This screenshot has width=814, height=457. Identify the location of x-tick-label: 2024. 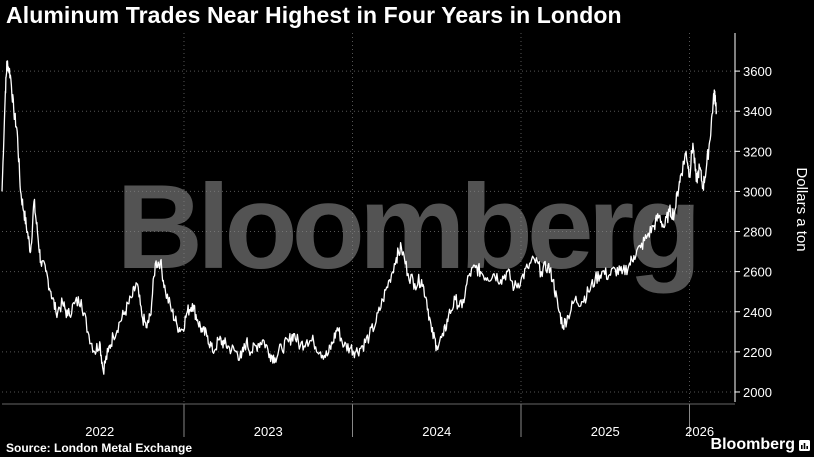
(436, 431).